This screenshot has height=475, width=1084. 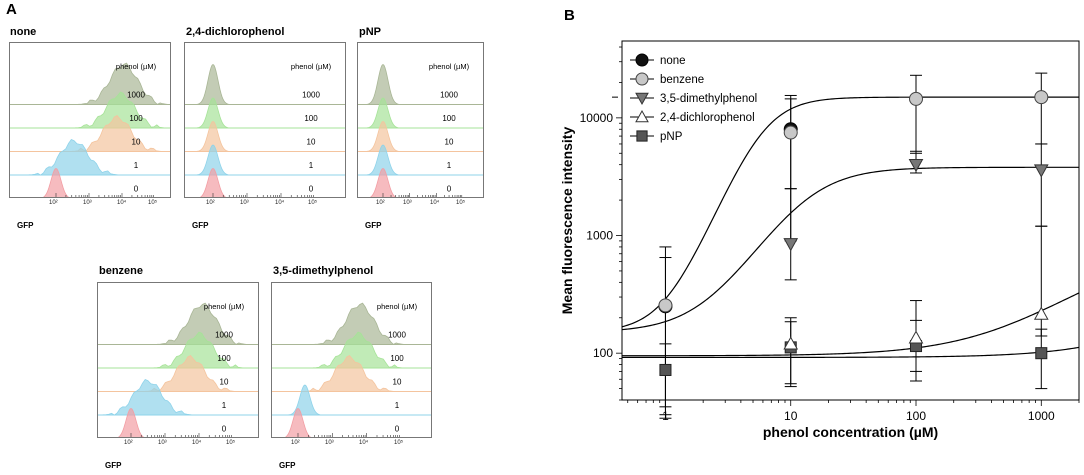 I want to click on legend-label: benzene, so click(x=682, y=80).